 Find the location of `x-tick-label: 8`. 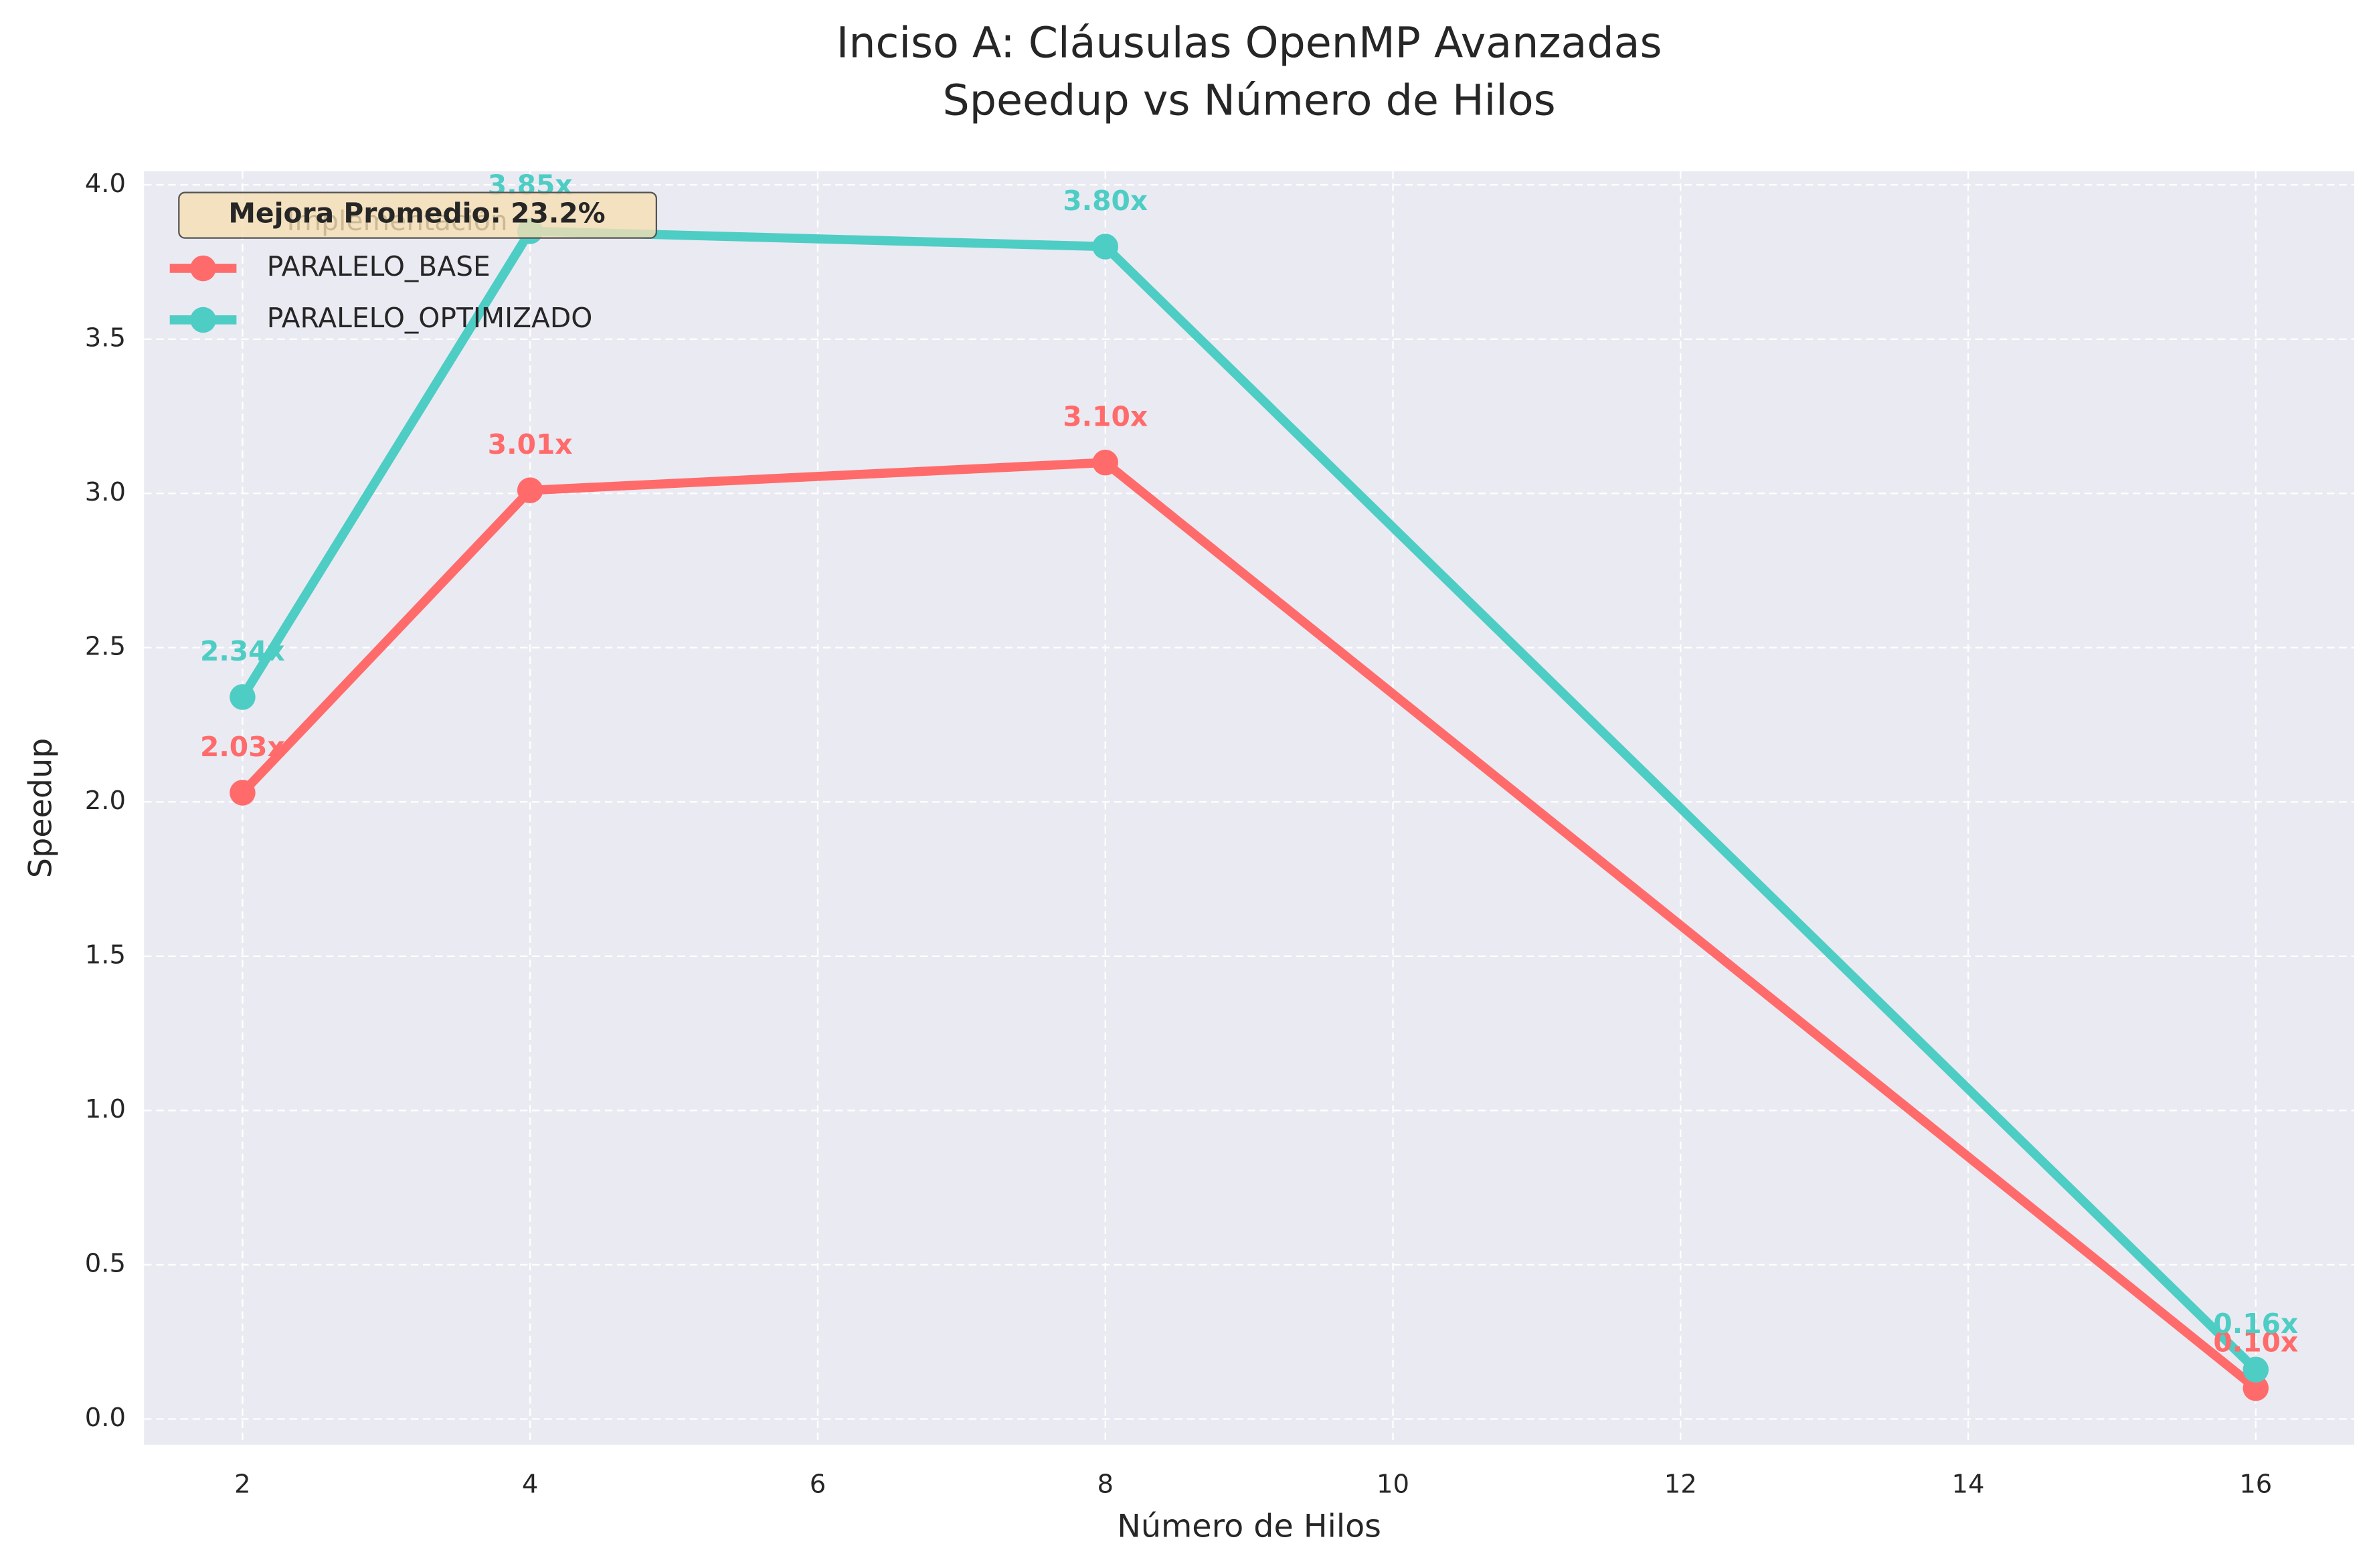

x-tick-label: 8 is located at coordinates (1105, 1484).